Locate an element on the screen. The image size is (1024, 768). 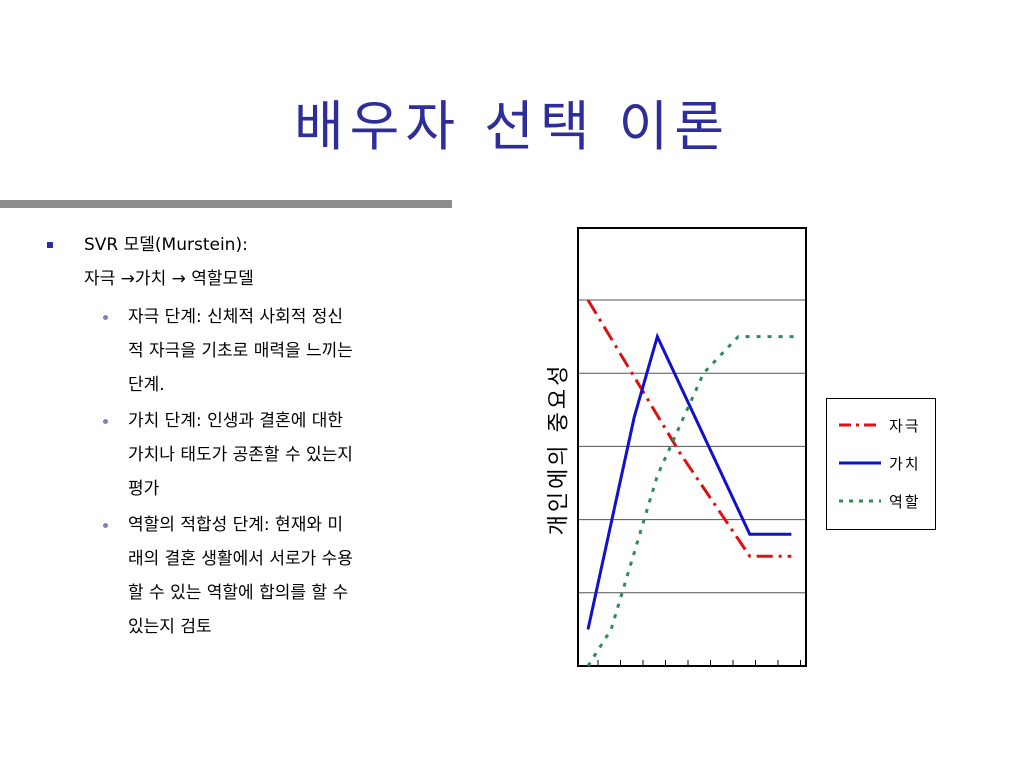
slide-title: 배우자 선택 이론 is located at coordinates (512, 126).